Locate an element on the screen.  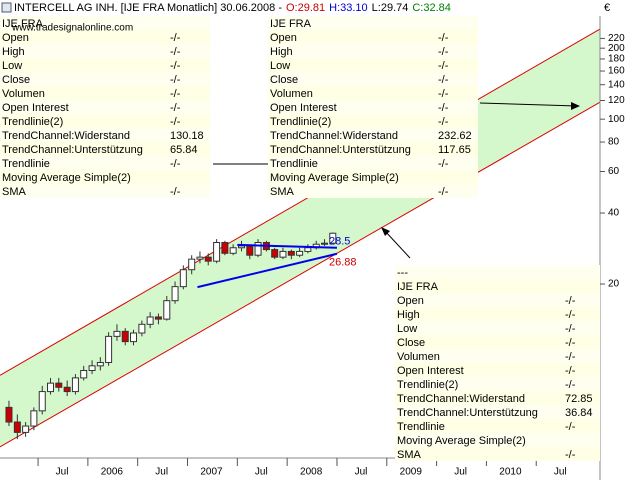
ohlc-label: H:33.10 is located at coordinates (348, 8).